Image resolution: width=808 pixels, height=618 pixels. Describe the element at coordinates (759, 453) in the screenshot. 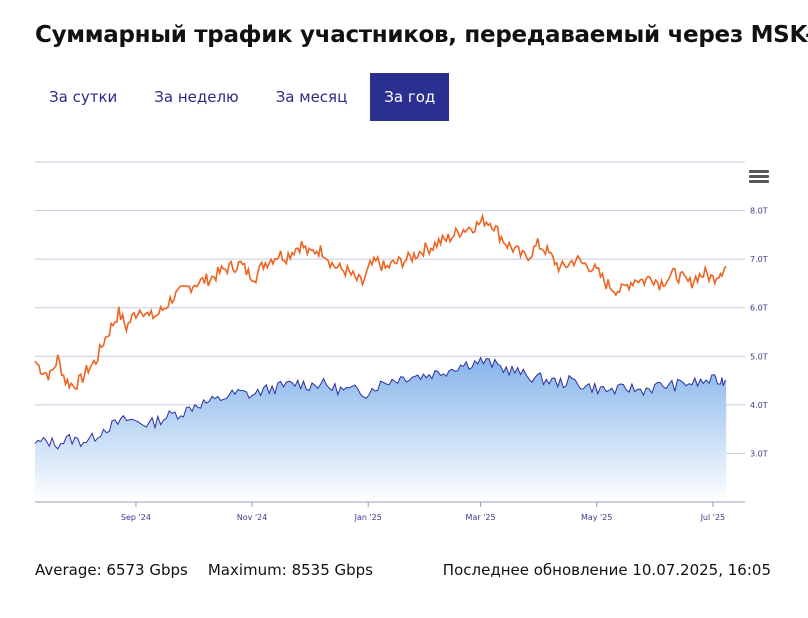

I see `y-tick-label: 3.0T` at that location.